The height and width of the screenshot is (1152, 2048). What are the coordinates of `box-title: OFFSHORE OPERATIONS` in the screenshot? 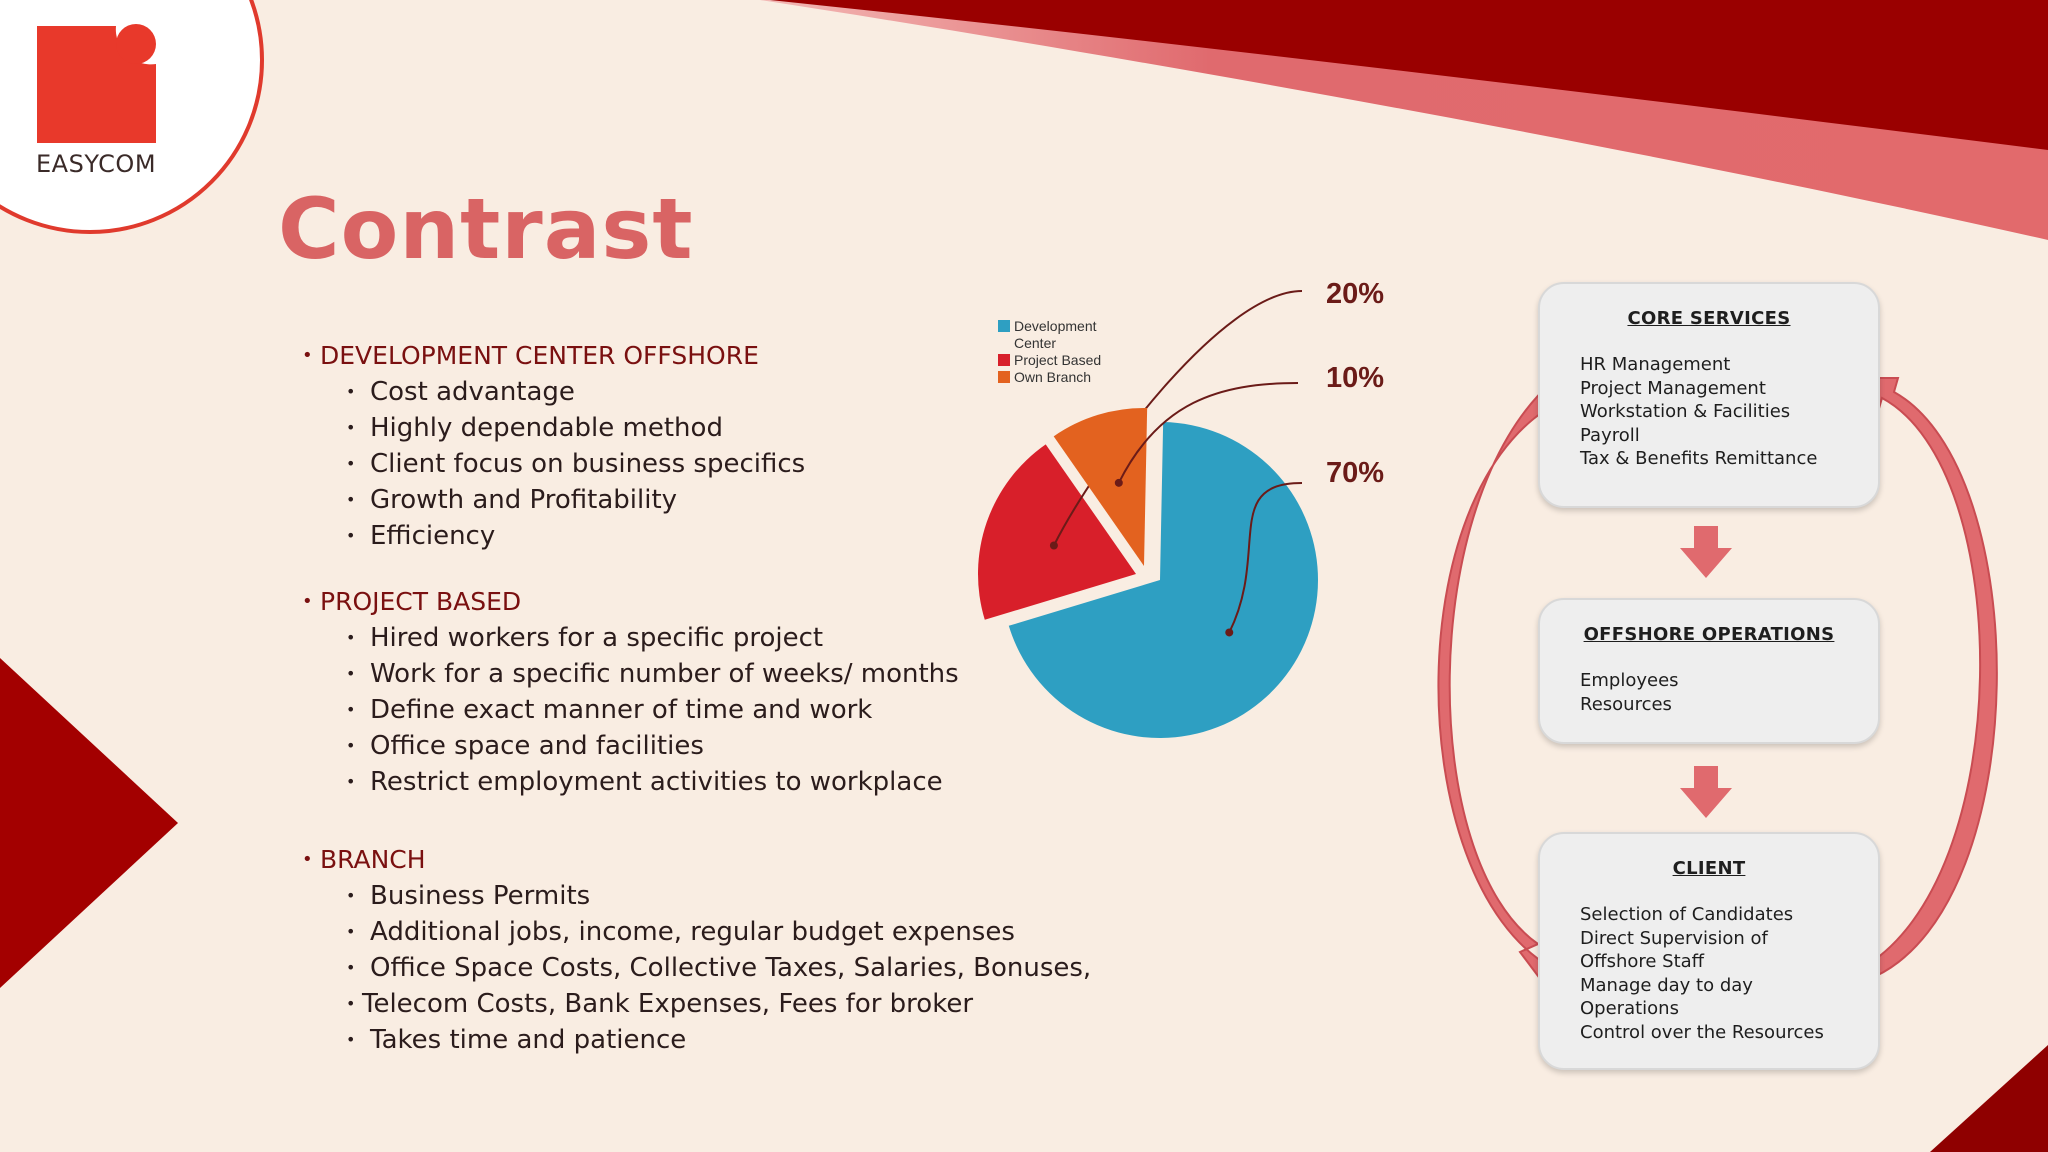 It's located at (1709, 634).